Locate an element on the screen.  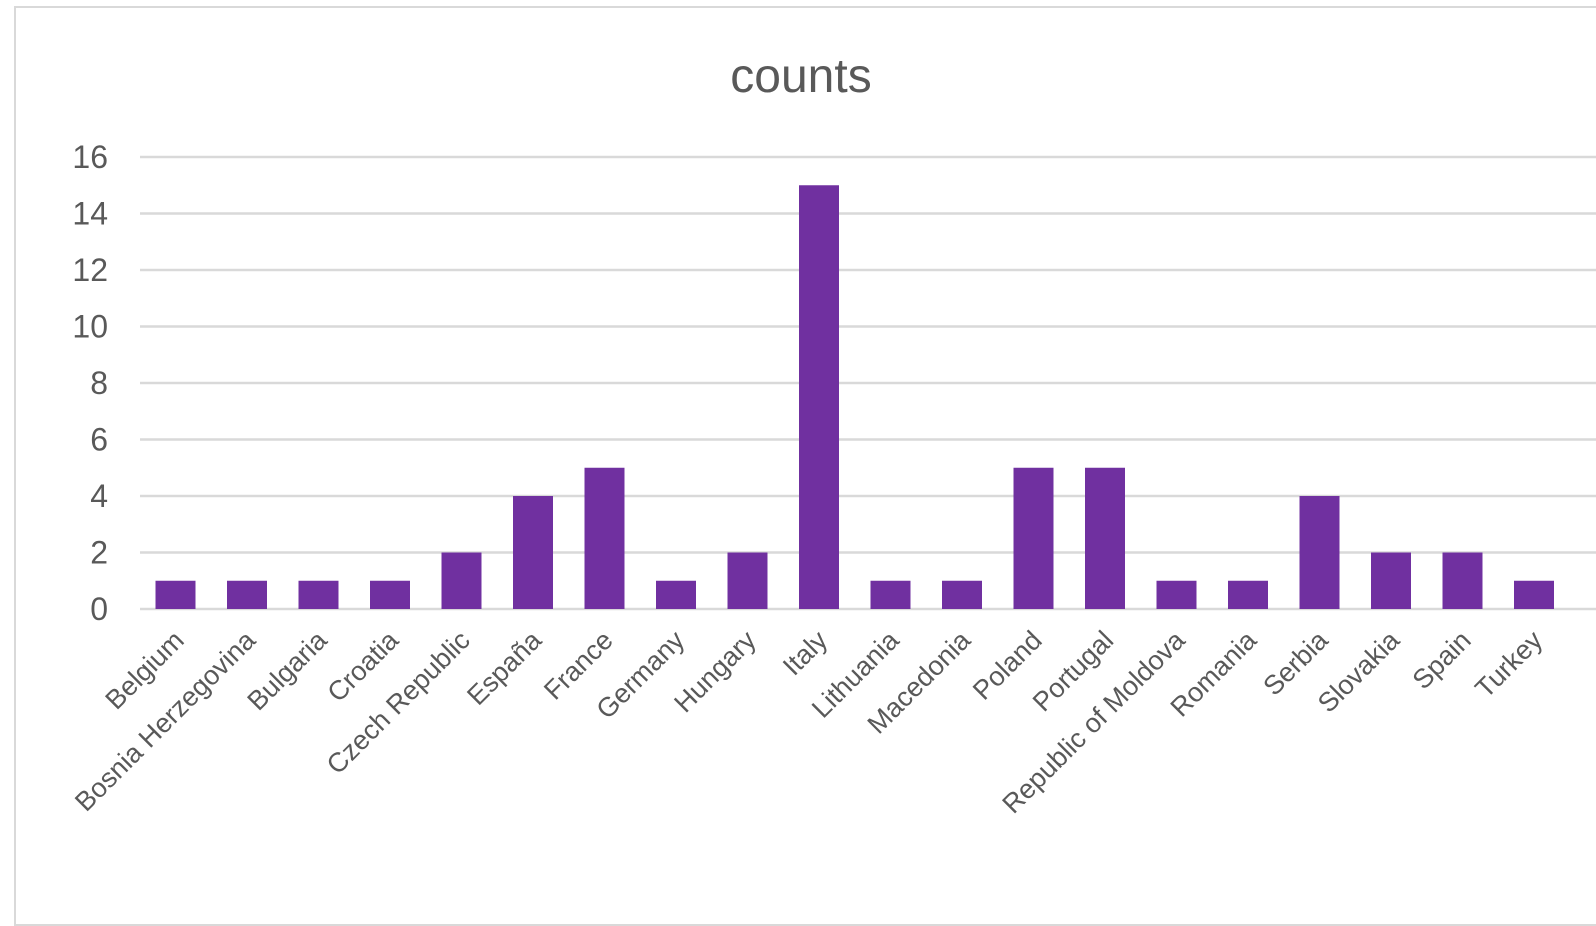
y-tick-label: 10 is located at coordinates (90, 327).